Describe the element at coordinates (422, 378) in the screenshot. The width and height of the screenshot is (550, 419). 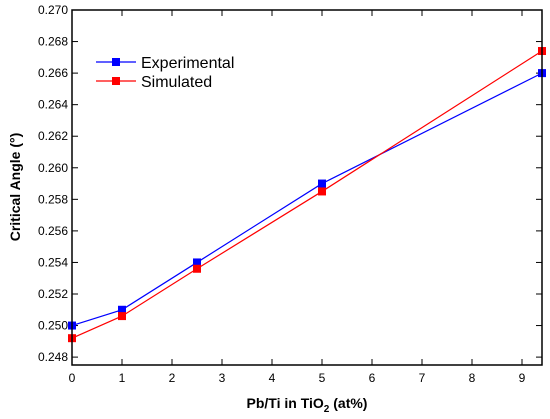
I see `x-tick-label: 7` at that location.